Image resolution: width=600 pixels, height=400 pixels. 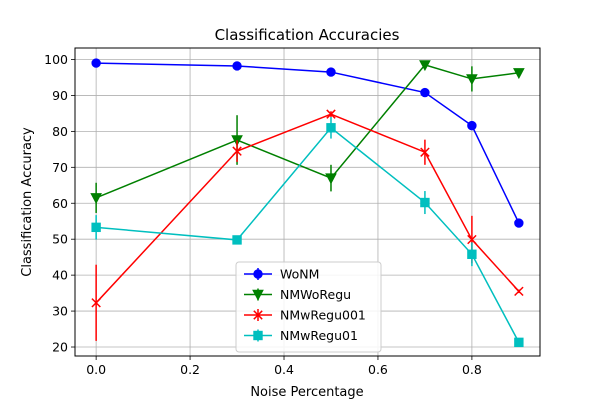 I want to click on legend-marker-stroke, so click(x=258, y=315).